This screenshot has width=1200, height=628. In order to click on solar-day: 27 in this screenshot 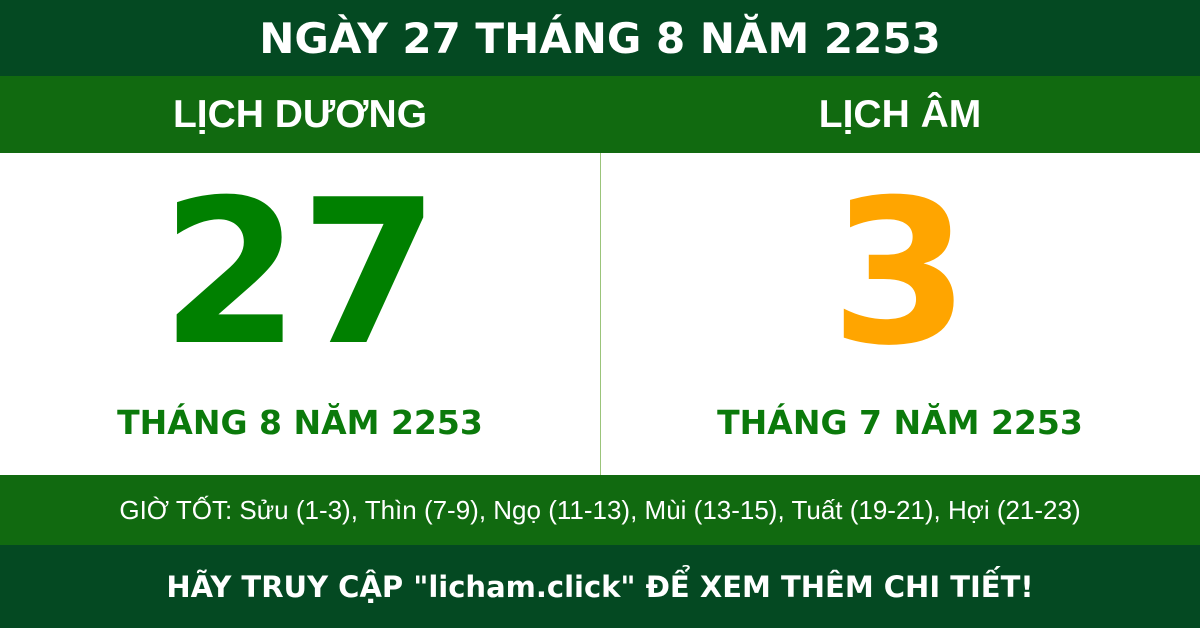, I will do `click(300, 273)`.